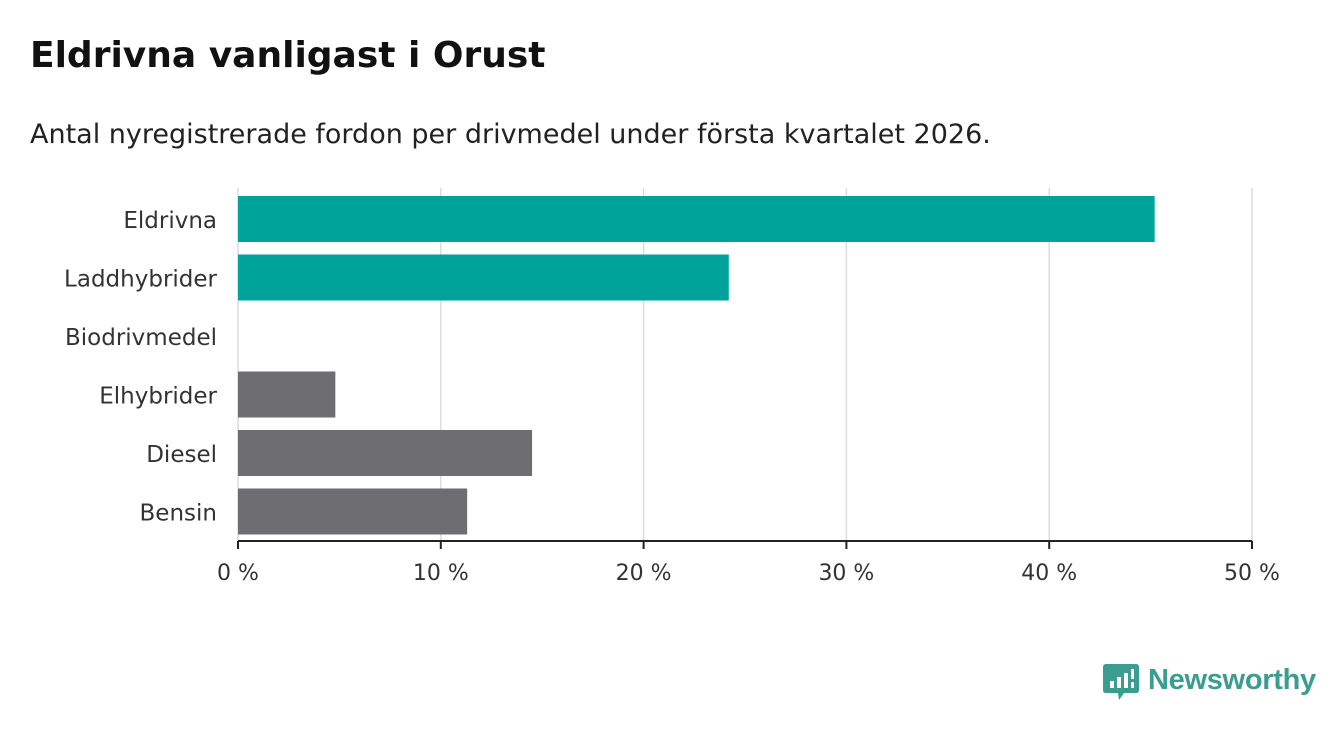 The width and height of the screenshot is (1340, 733). What do you see at coordinates (353, 511) in the screenshot?
I see `bar-bensin` at bounding box center [353, 511].